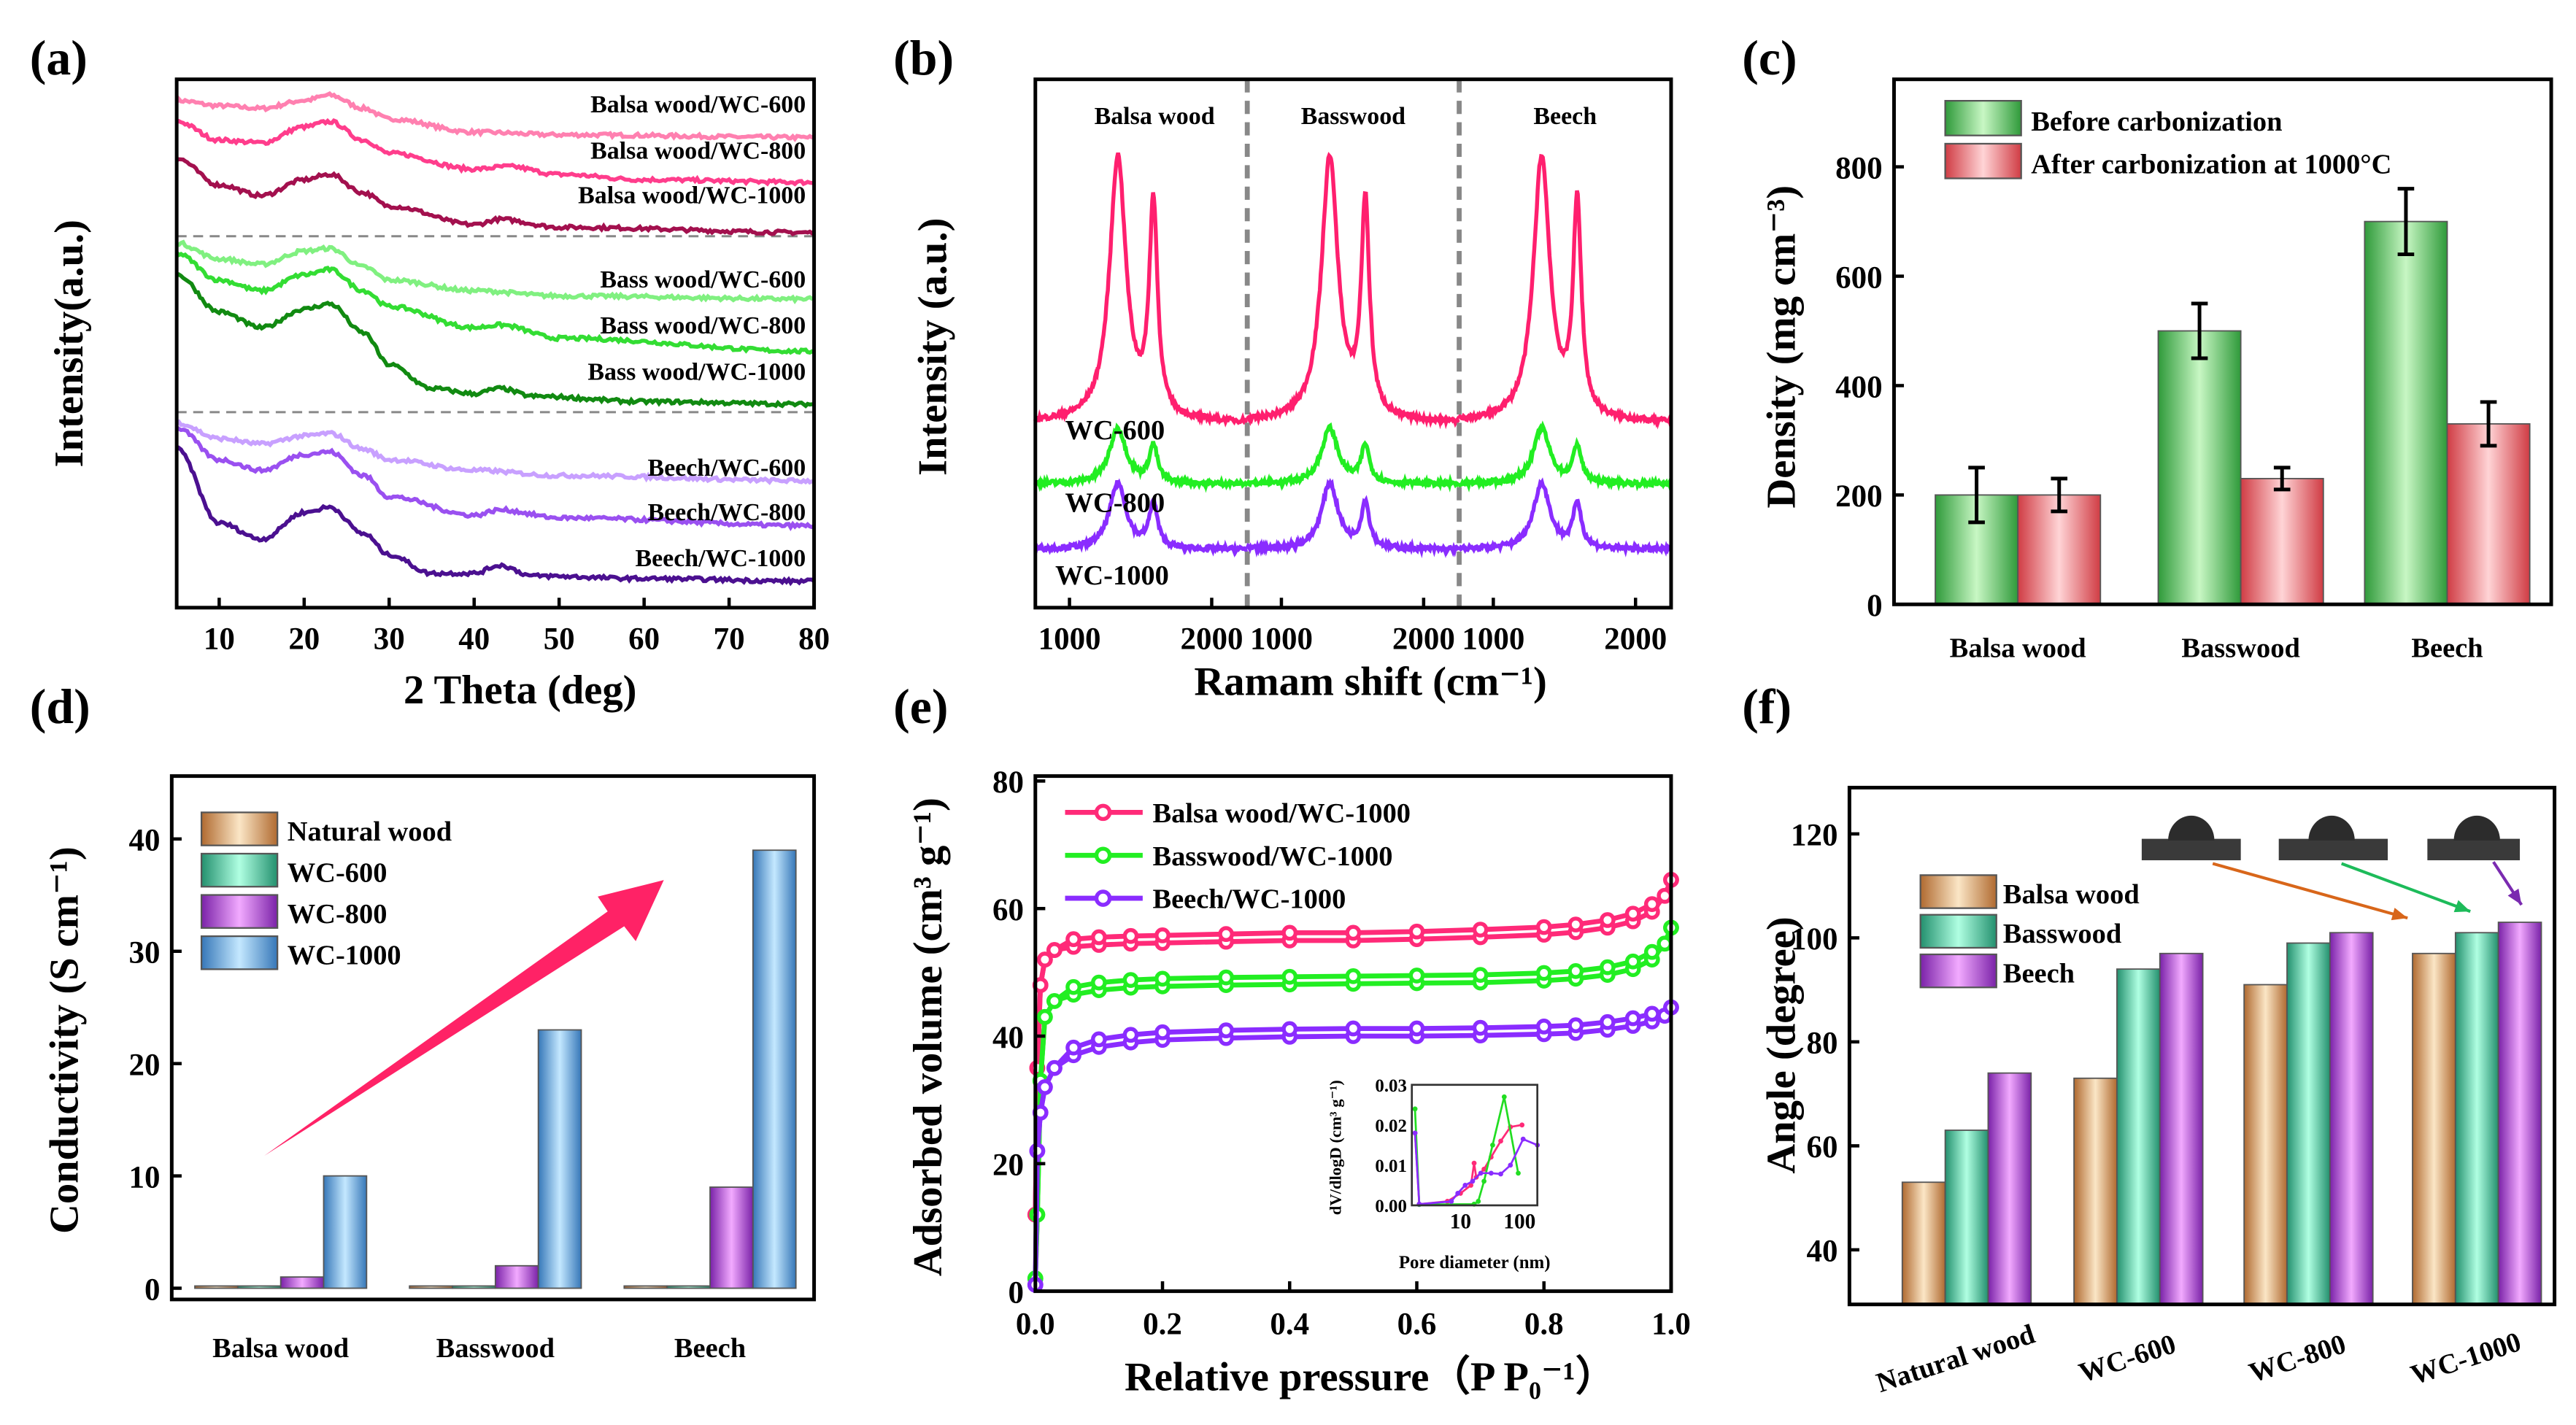 The width and height of the screenshot is (2576, 1425). I want to click on x-tick-label: 40, so click(474, 639).